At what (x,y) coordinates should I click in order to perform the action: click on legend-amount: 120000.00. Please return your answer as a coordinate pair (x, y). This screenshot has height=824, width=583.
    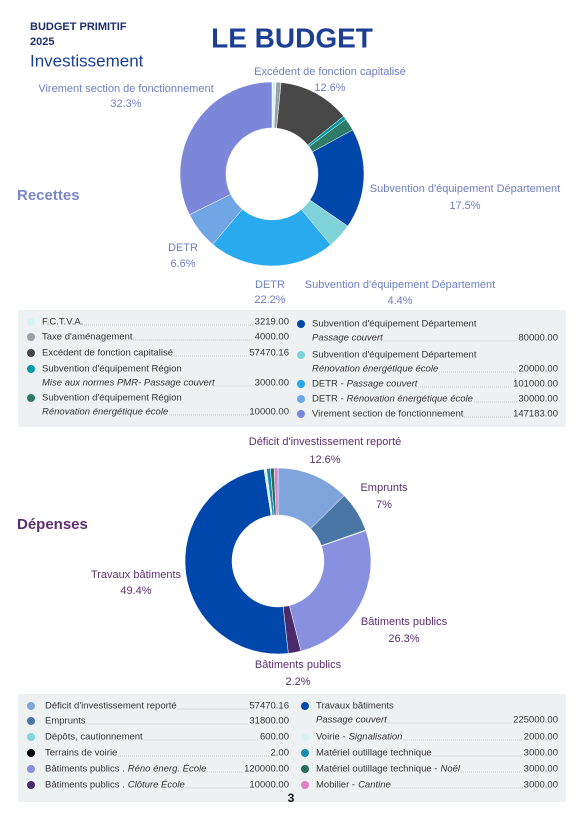
    Looking at the image, I should click on (266, 769).